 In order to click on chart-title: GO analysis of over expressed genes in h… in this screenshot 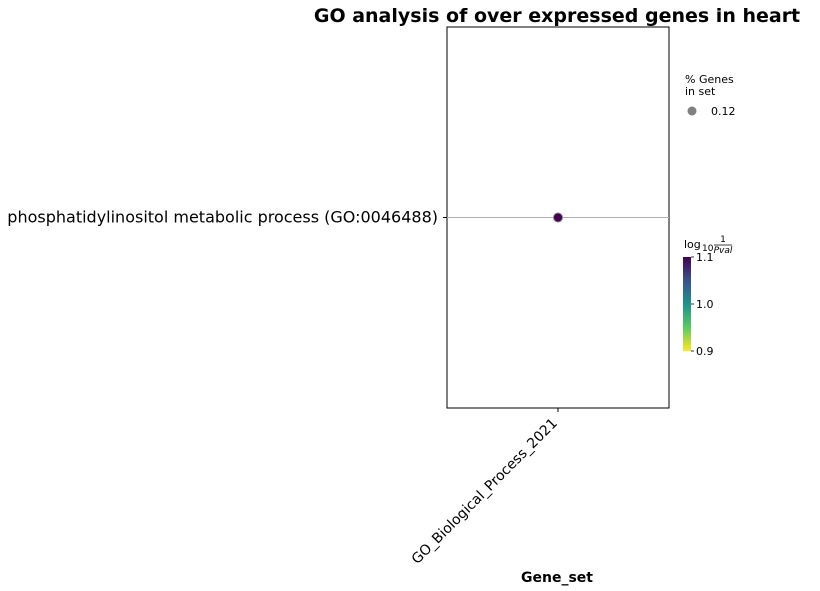, I will do `click(557, 16)`.